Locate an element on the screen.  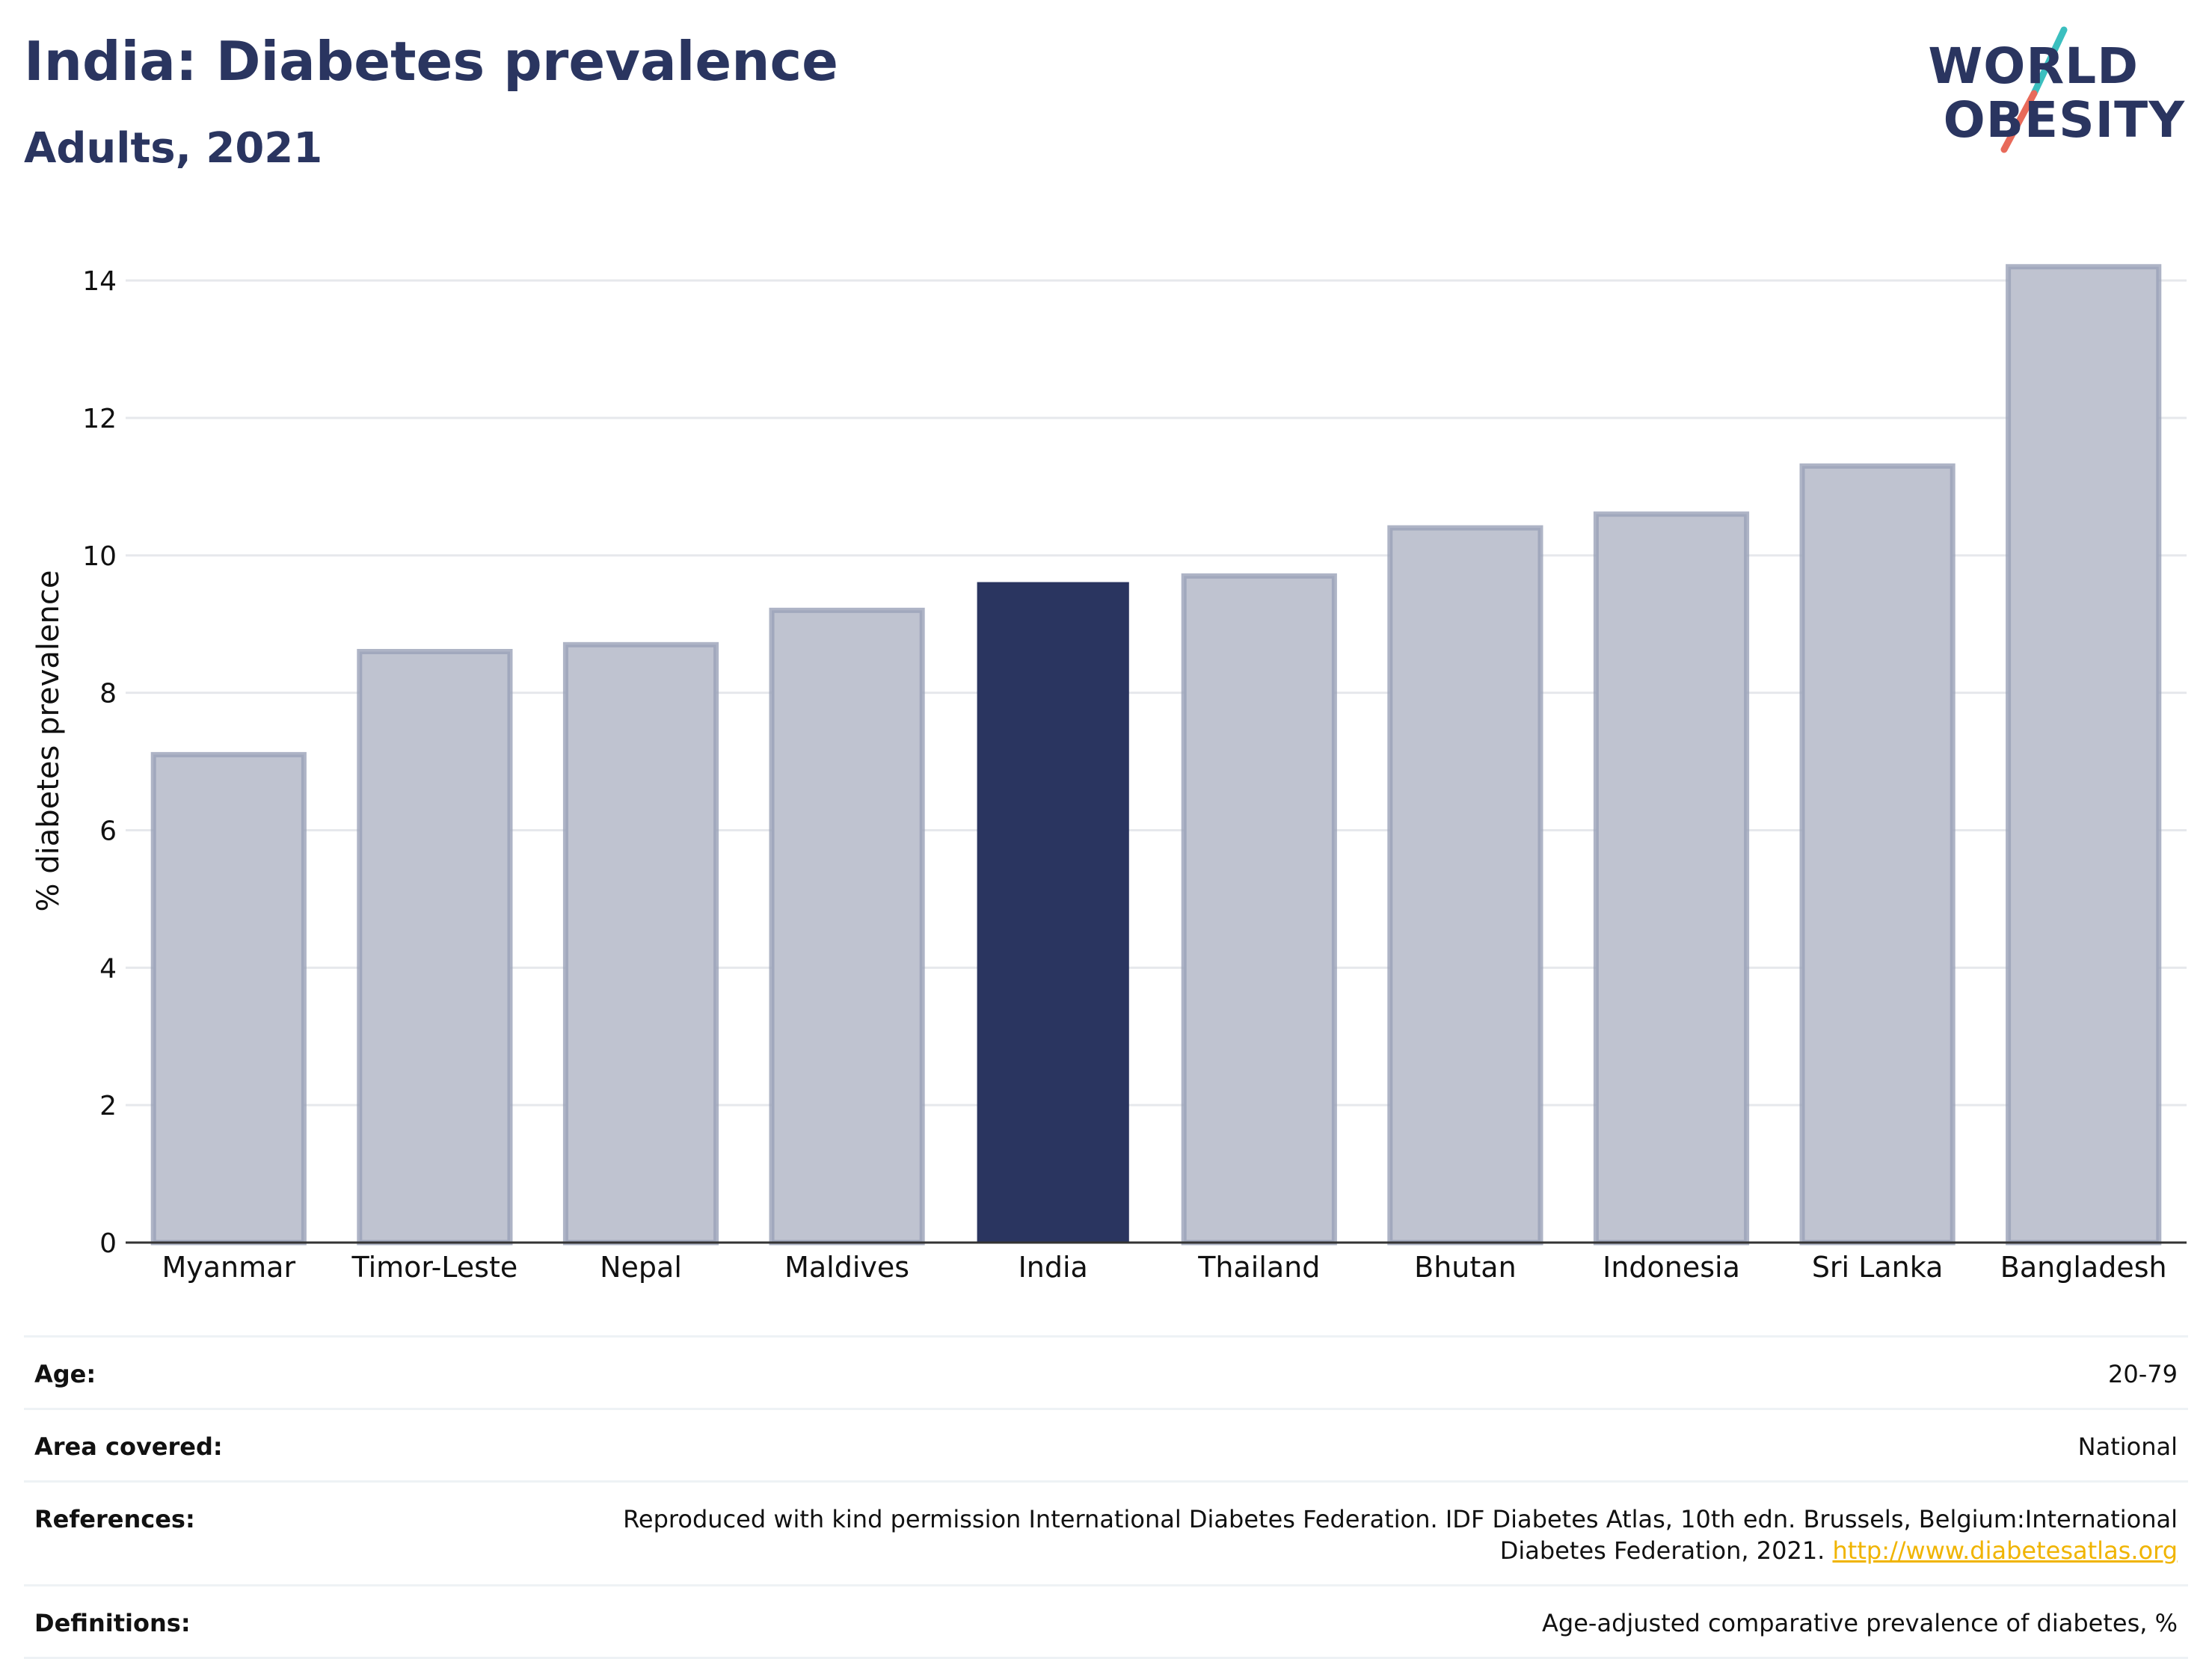
x-tick-label: Timor-Leste is located at coordinates (434, 1267).